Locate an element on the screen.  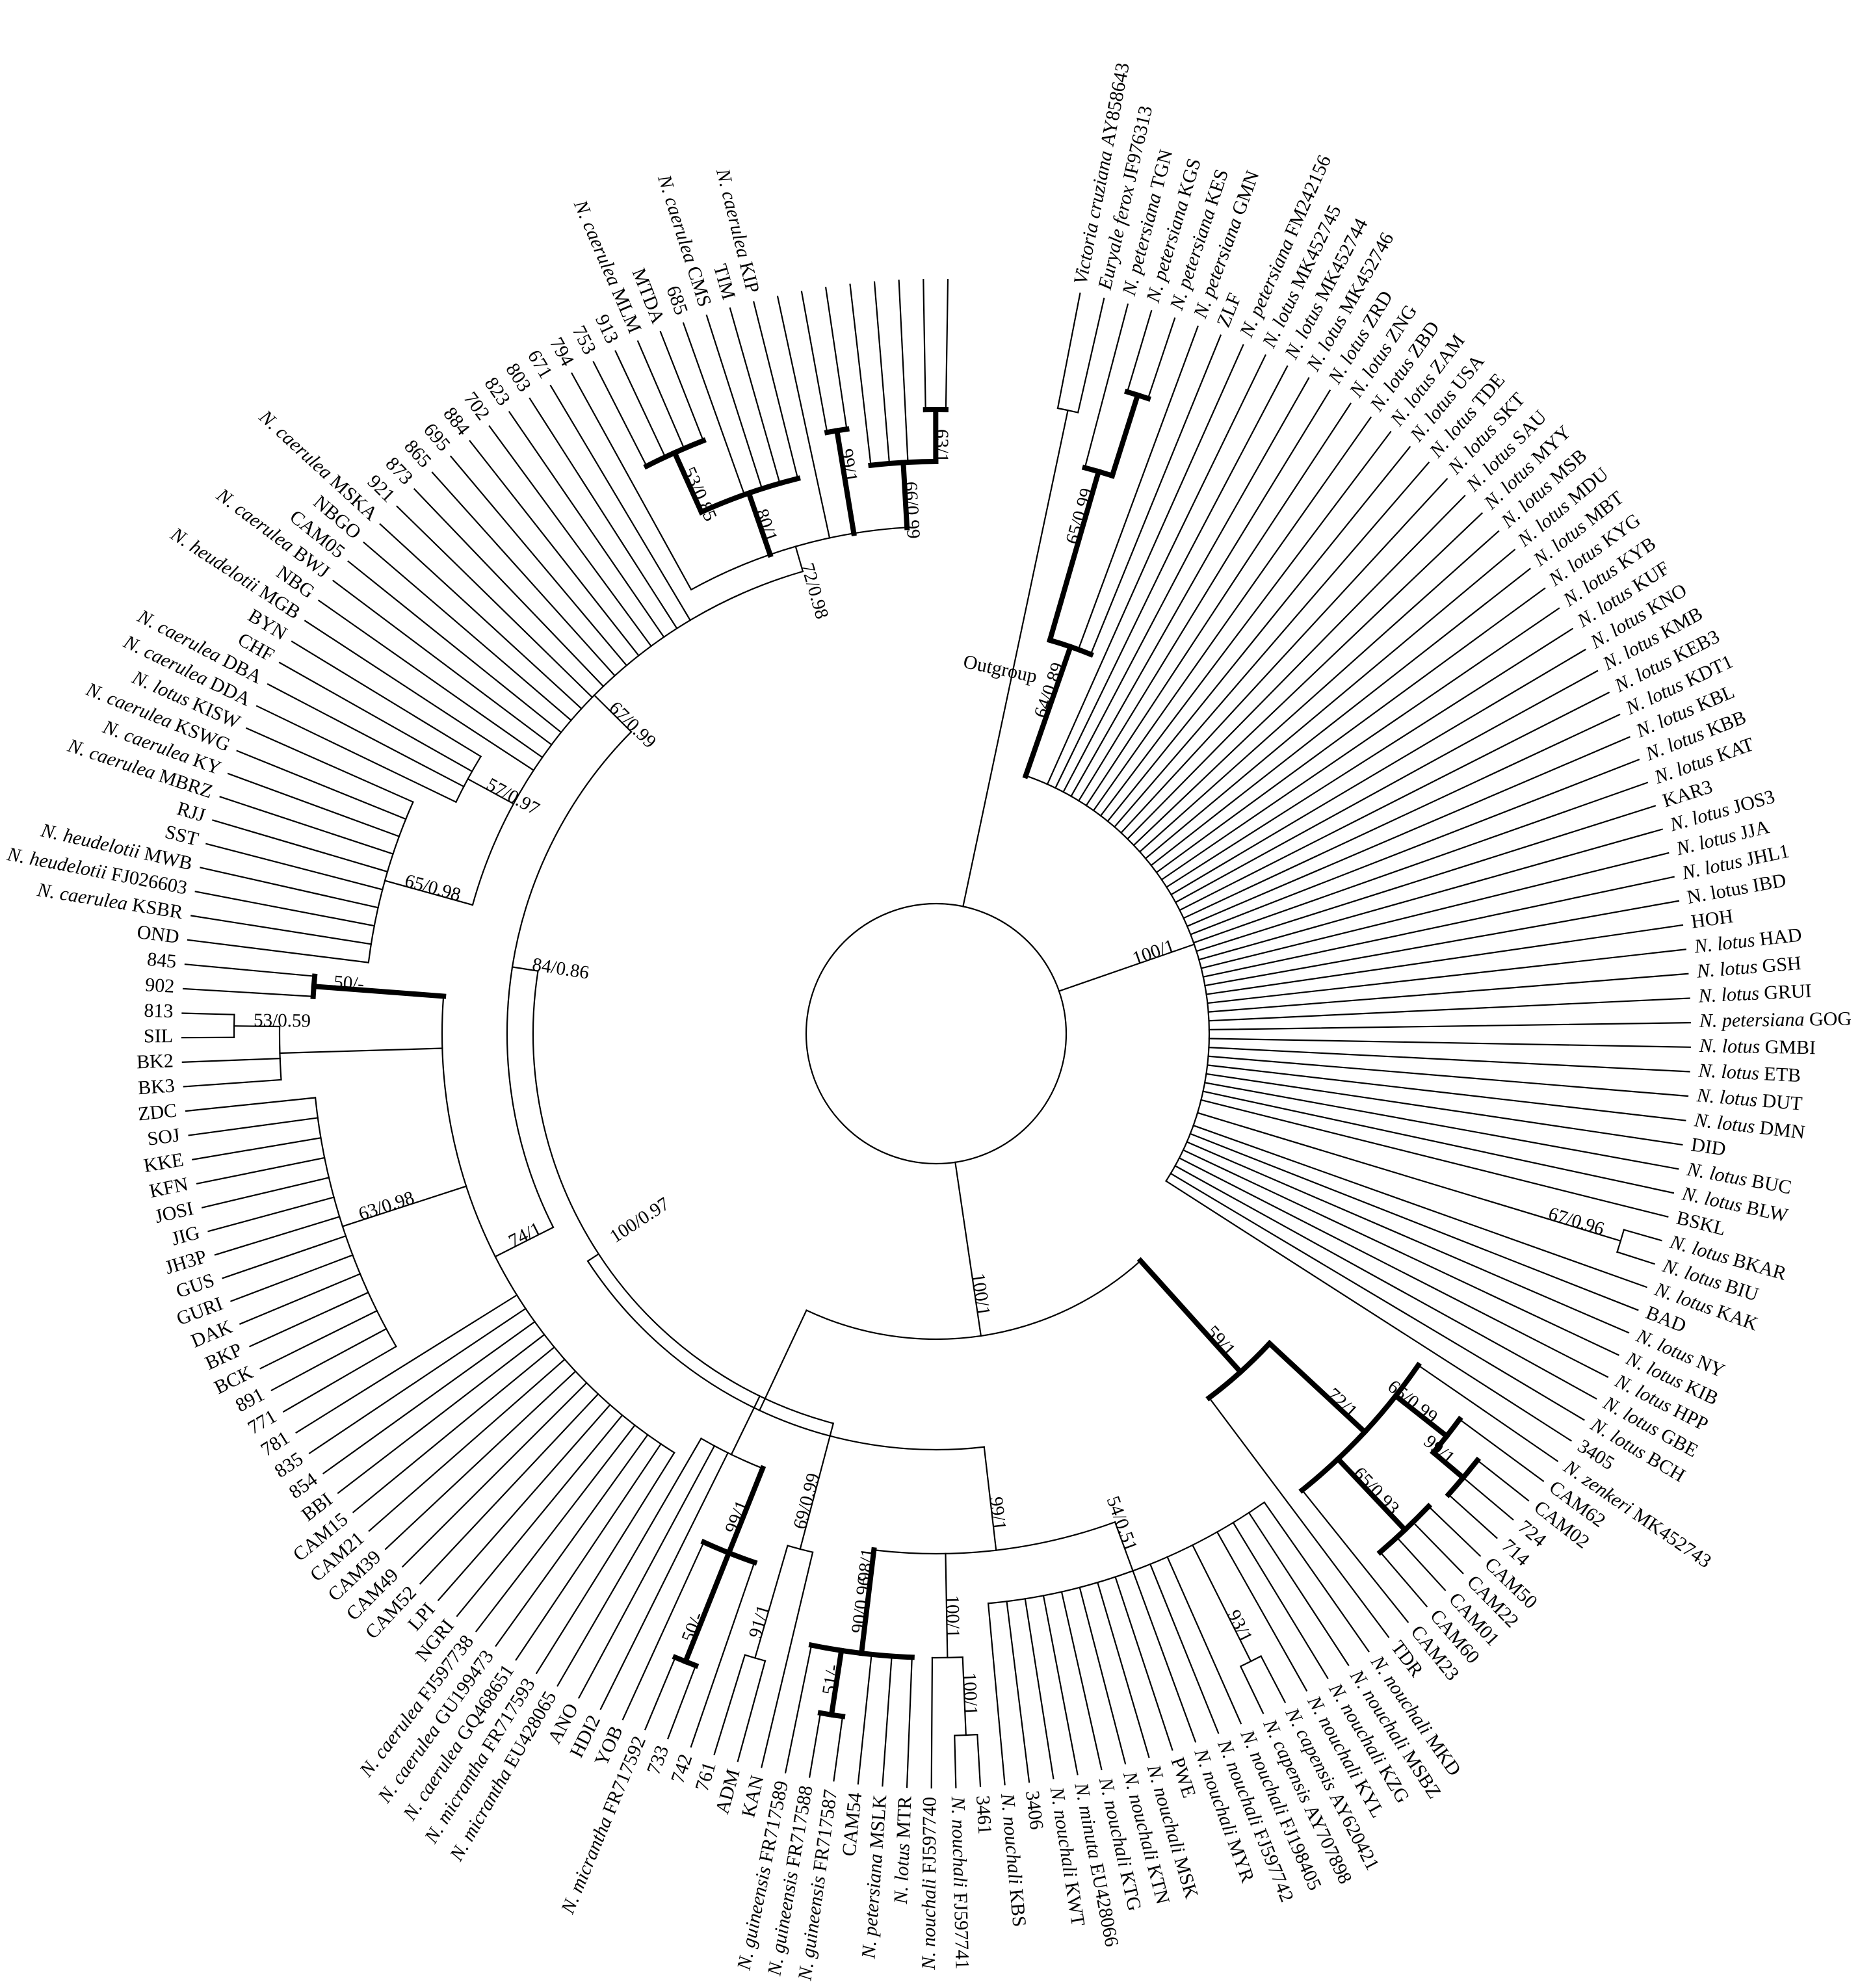
support-value: 63/0.98 is located at coordinates (386, 1206).